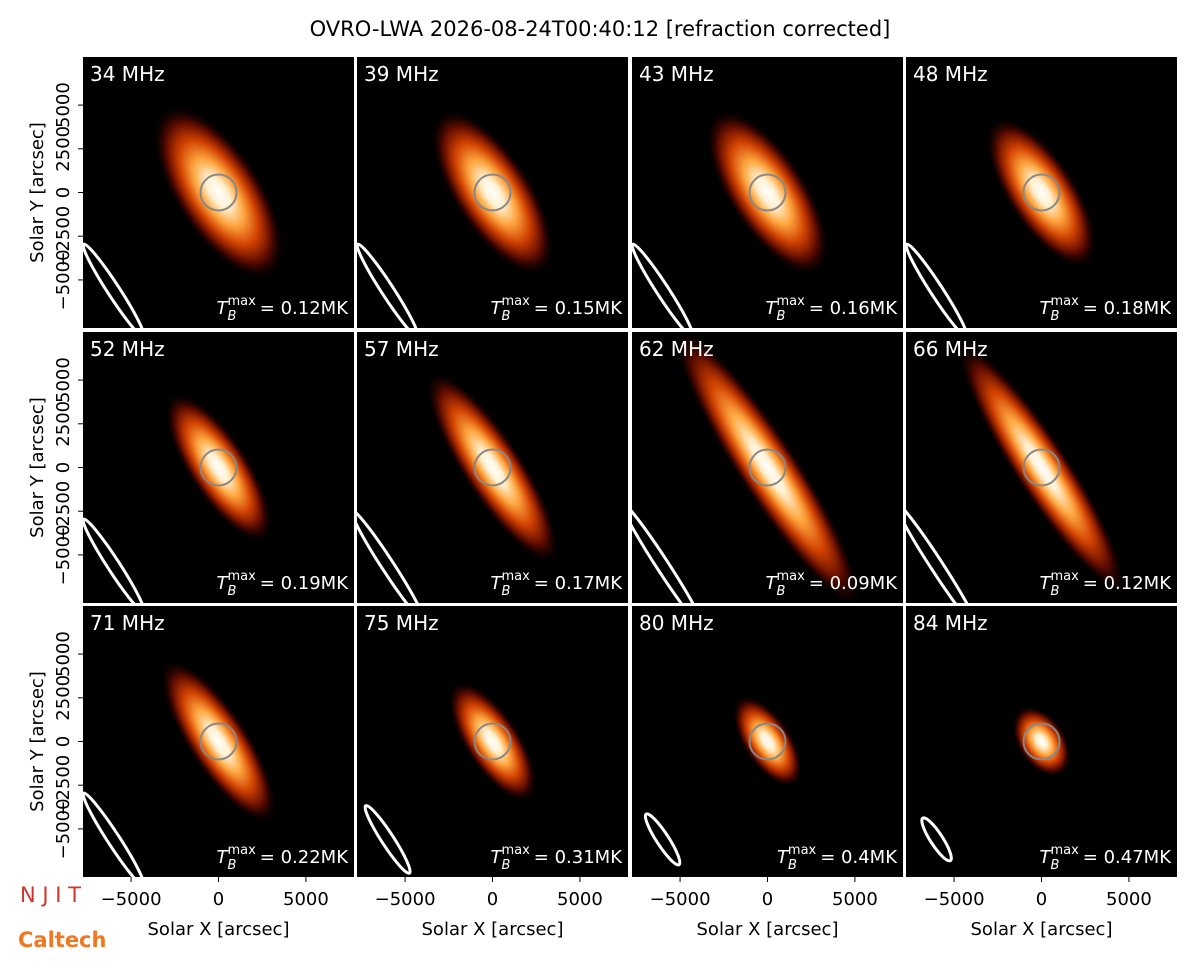 The image size is (1200, 979). I want to click on frequency-label: 66 MHz, so click(950, 349).